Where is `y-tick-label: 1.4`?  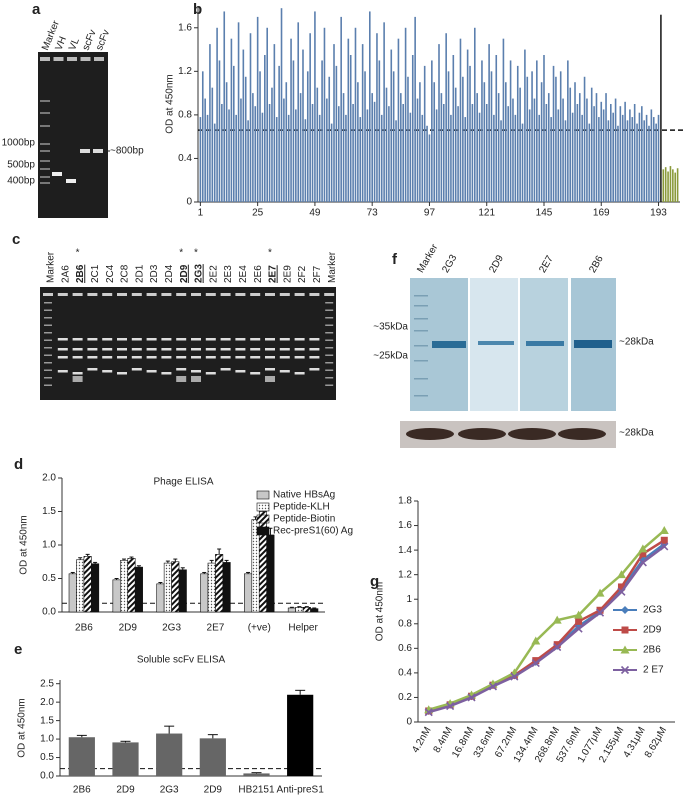
y-tick-label: 1.4 is located at coordinates (405, 550).